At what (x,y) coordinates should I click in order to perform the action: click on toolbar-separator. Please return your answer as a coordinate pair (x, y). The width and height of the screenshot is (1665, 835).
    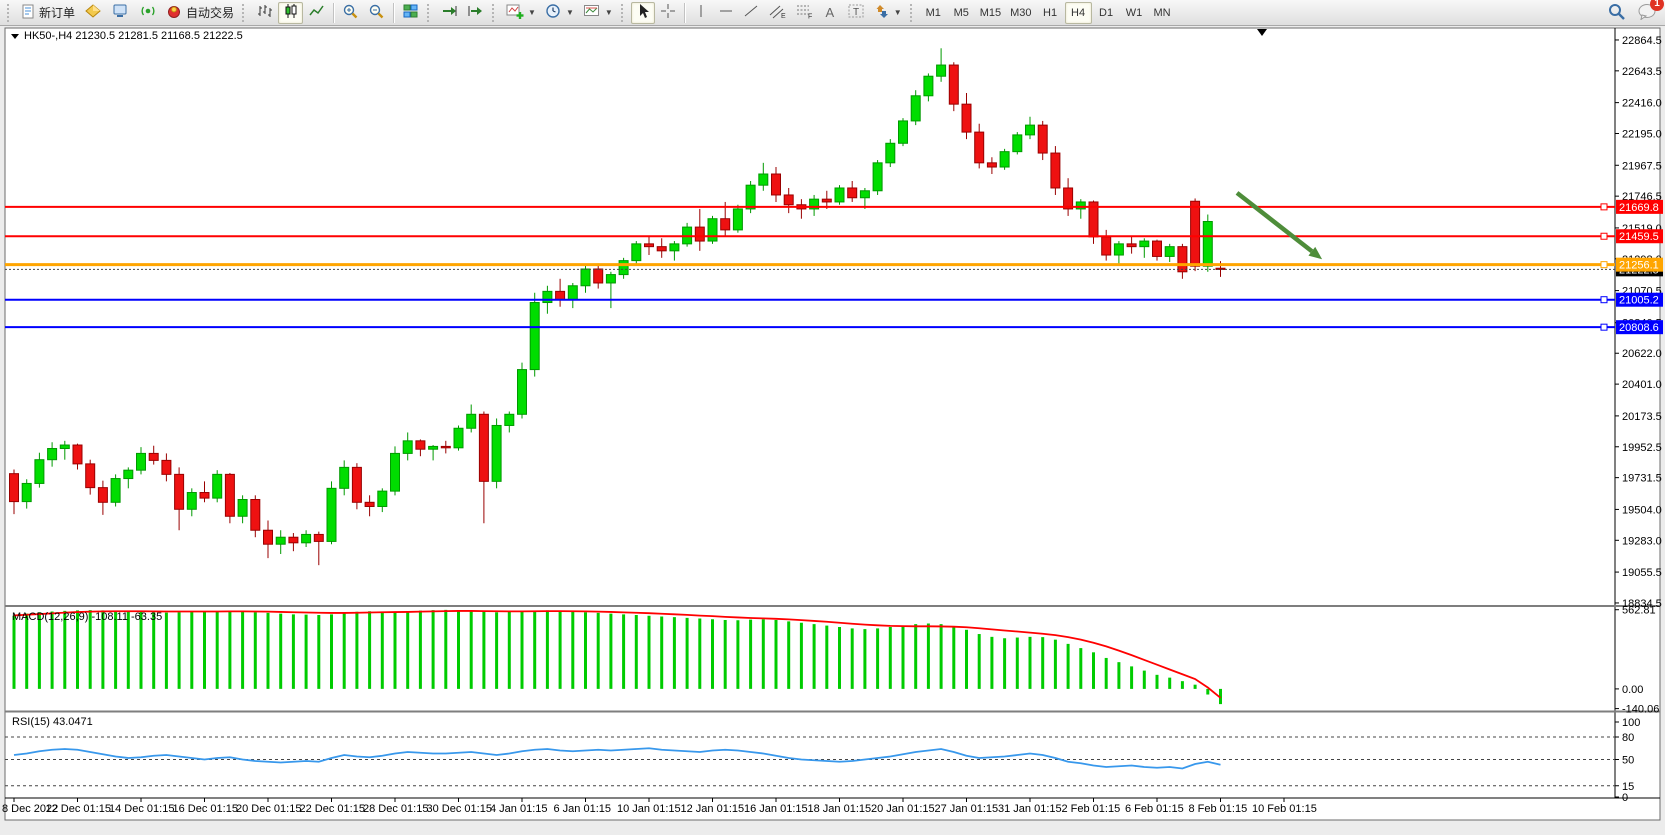
    Looking at the image, I should click on (684, 12).